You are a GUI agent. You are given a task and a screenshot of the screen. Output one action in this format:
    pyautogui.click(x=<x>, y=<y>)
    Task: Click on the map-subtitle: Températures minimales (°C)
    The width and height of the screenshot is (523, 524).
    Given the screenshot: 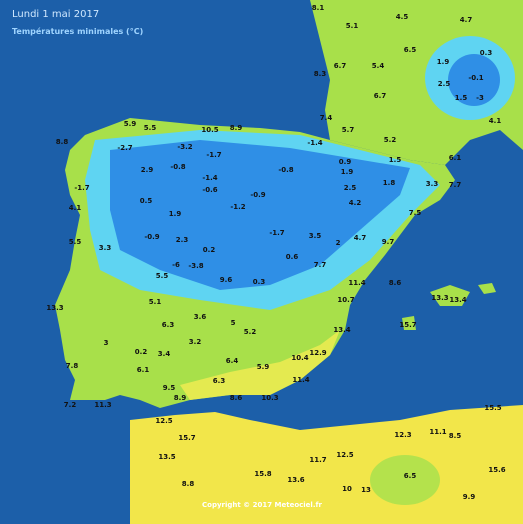 What is the action you would take?
    pyautogui.click(x=77, y=31)
    